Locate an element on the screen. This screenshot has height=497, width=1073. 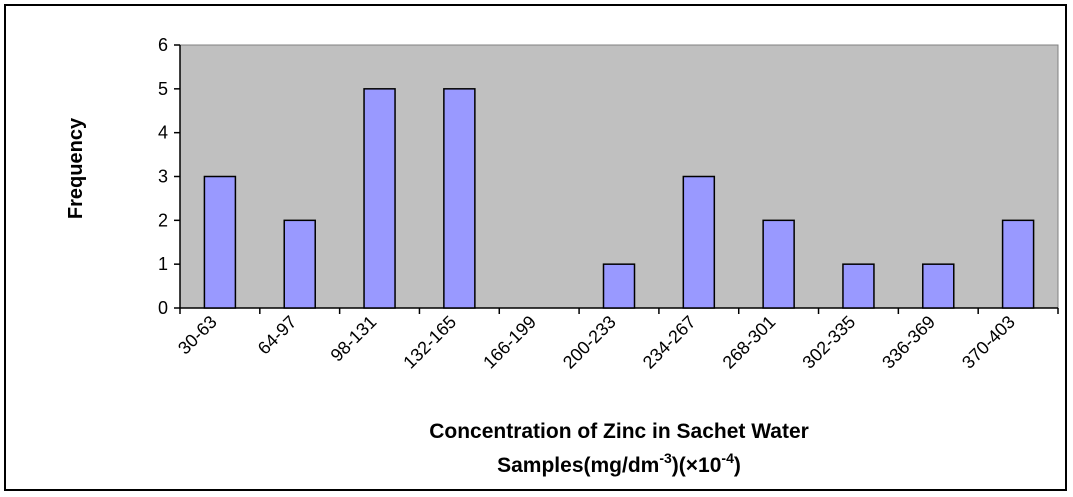
x-axis-label-line2-mid: )(×10 is located at coordinates (697, 465).